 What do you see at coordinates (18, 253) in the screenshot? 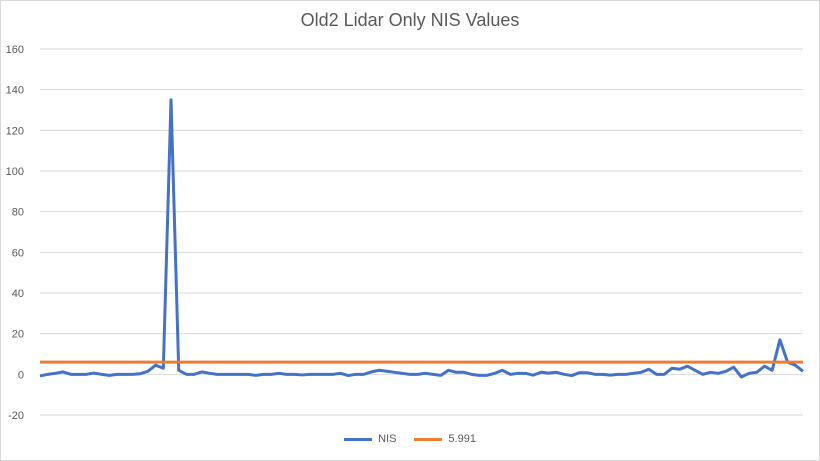
I see `y-tick-label: 60` at bounding box center [18, 253].